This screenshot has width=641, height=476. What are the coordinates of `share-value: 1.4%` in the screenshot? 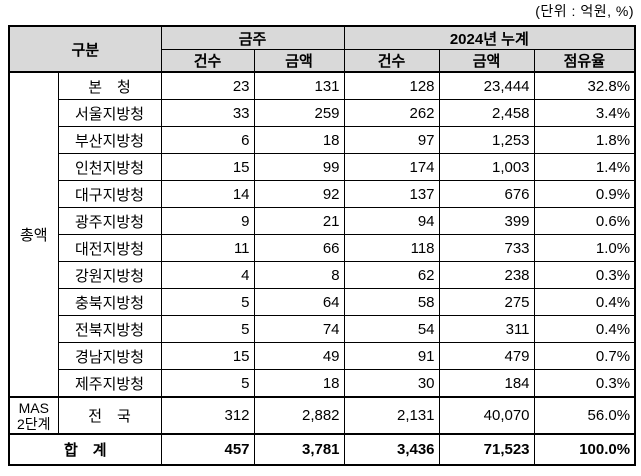 It's located at (584, 167).